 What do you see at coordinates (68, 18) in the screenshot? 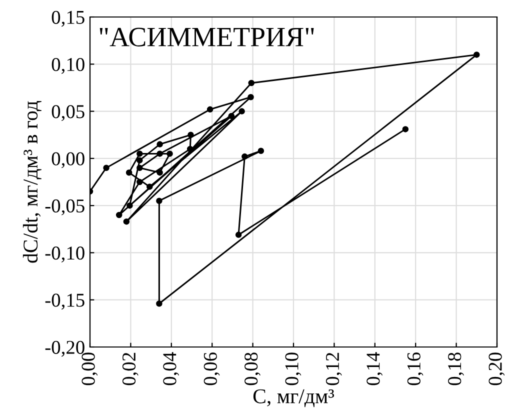
I see `y-tick-label: 0,15` at bounding box center [68, 18].